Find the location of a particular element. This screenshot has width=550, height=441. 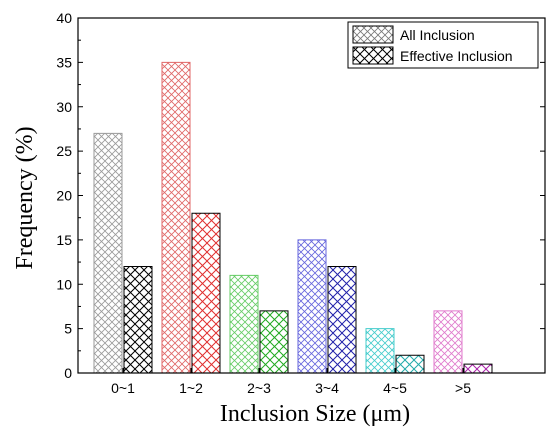

legend: All Inclusion Effective Inclusion is located at coordinates (443, 45).